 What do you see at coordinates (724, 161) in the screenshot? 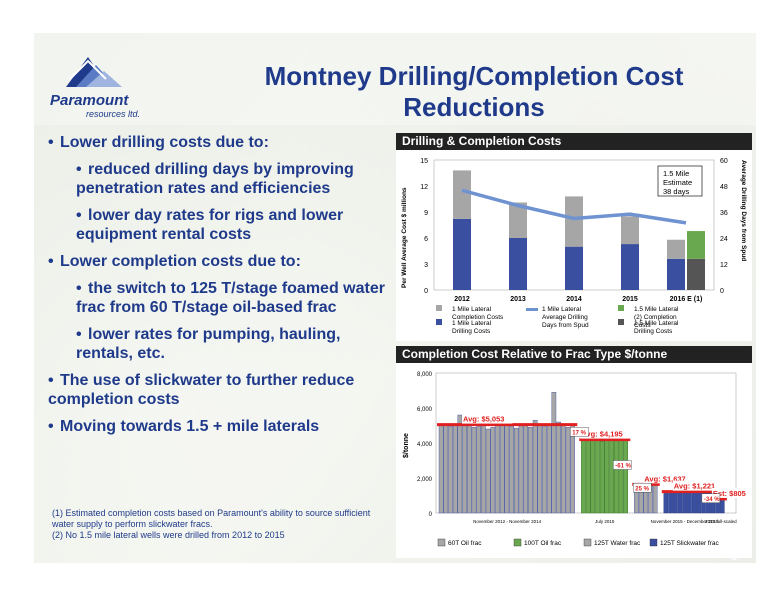
I see `y2-tick-label: 60` at bounding box center [724, 161].